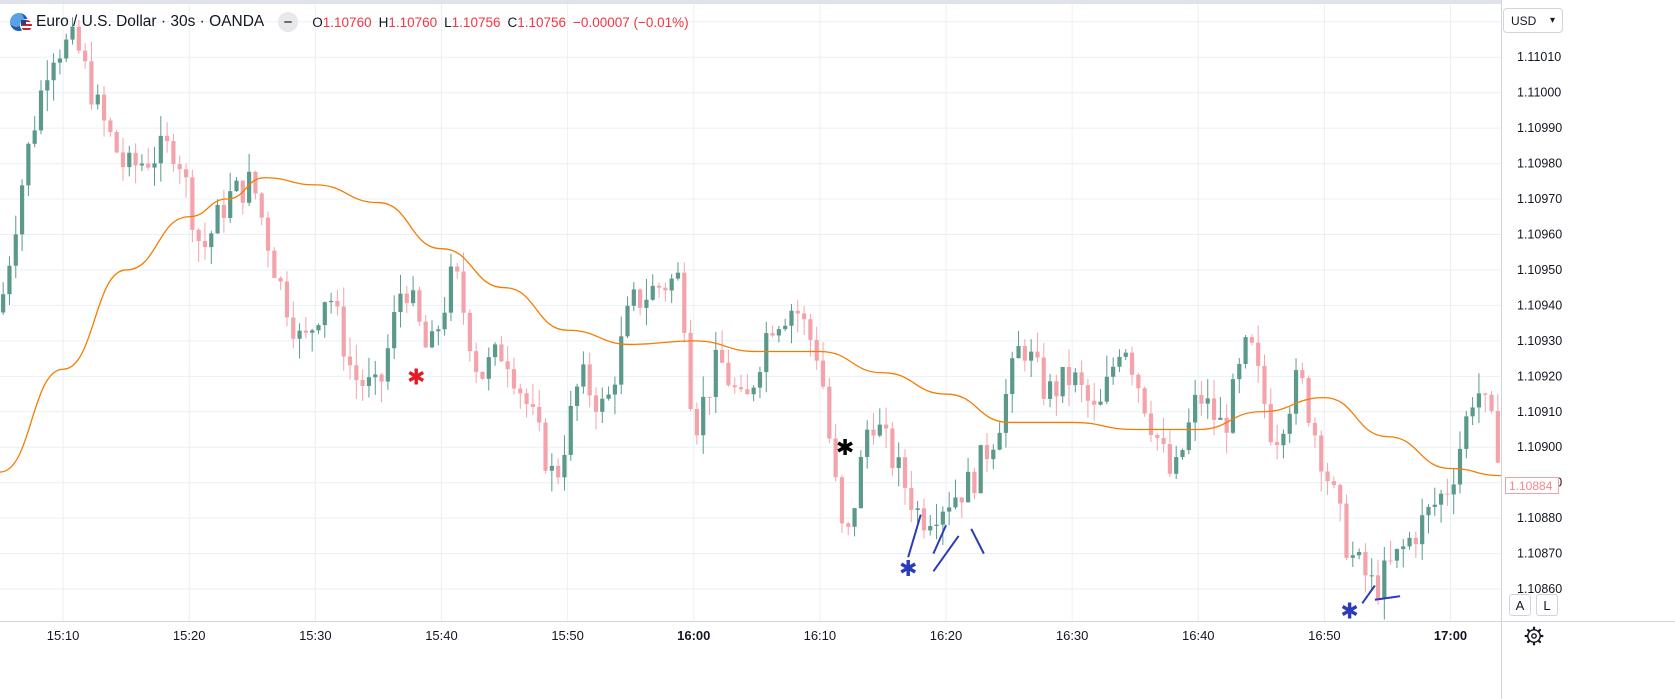  Describe the element at coordinates (288, 22) in the screenshot. I see `hide-indicator-icon` at that location.